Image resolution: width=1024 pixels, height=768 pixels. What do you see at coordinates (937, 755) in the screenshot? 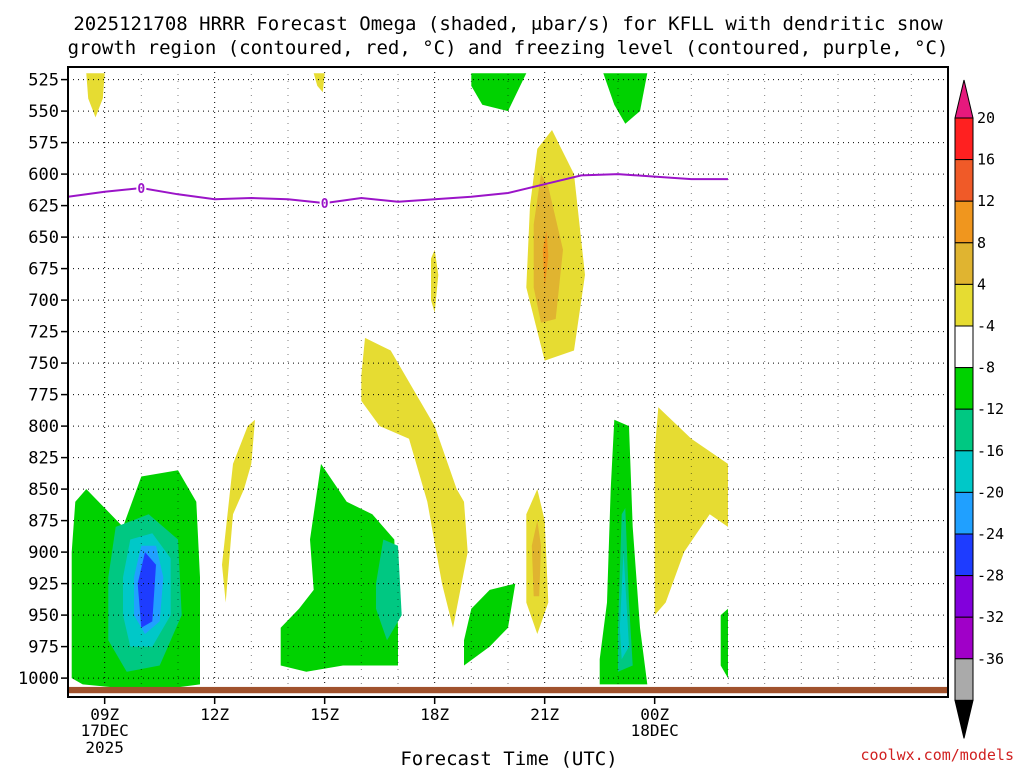
I see `credit-text: coolwx.com/models` at bounding box center [937, 755].